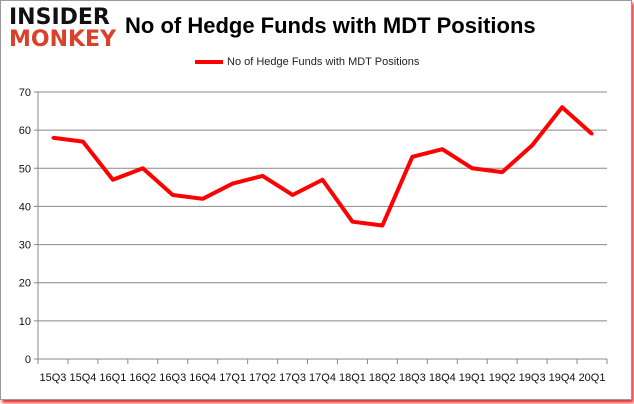 Image resolution: width=634 pixels, height=404 pixels. Describe the element at coordinates (232, 378) in the screenshot. I see `x-tick-label: 17Q1` at that location.